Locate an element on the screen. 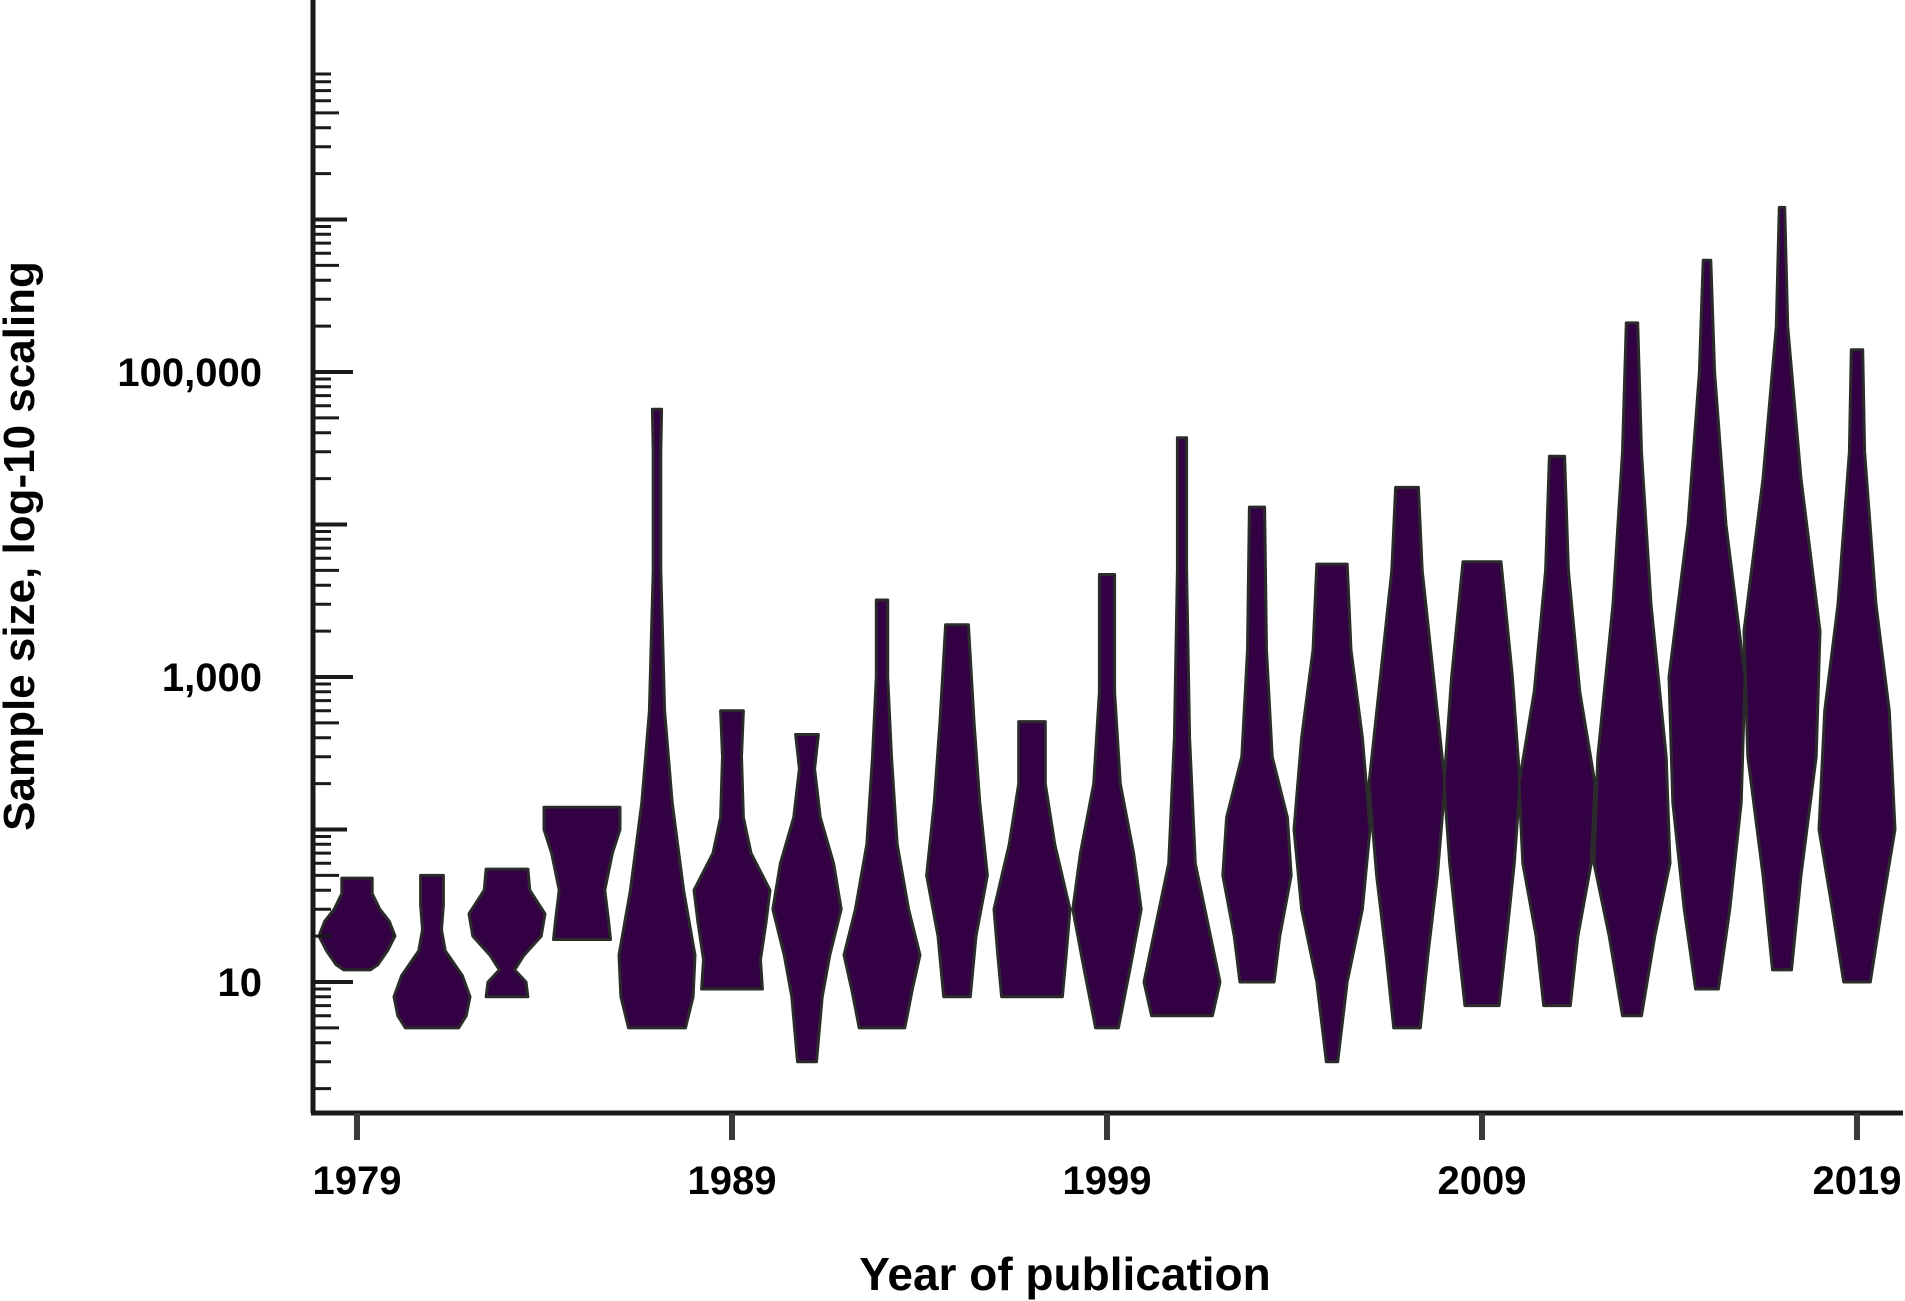 Image resolution: width=1905 pixels, height=1301 pixels. y-tick-label: 1,000 is located at coordinates (212, 678).